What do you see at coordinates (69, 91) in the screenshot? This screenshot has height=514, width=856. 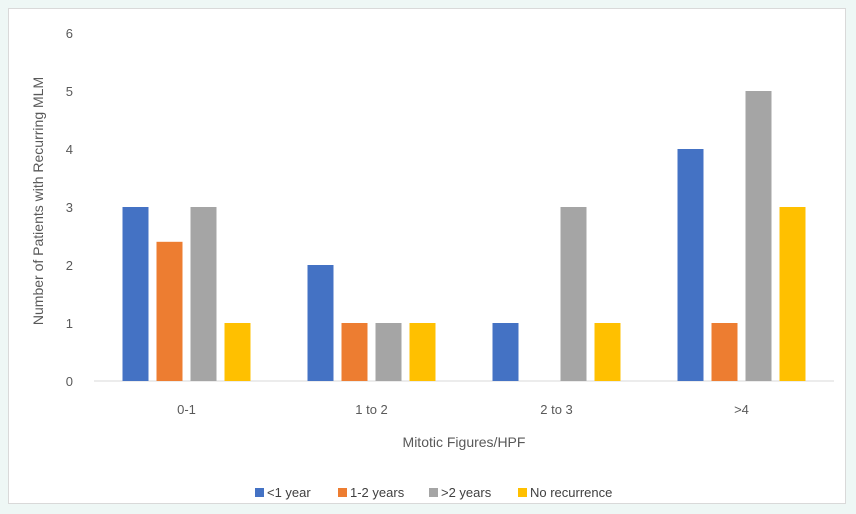 I see `y-tick-label: 5` at bounding box center [69, 91].